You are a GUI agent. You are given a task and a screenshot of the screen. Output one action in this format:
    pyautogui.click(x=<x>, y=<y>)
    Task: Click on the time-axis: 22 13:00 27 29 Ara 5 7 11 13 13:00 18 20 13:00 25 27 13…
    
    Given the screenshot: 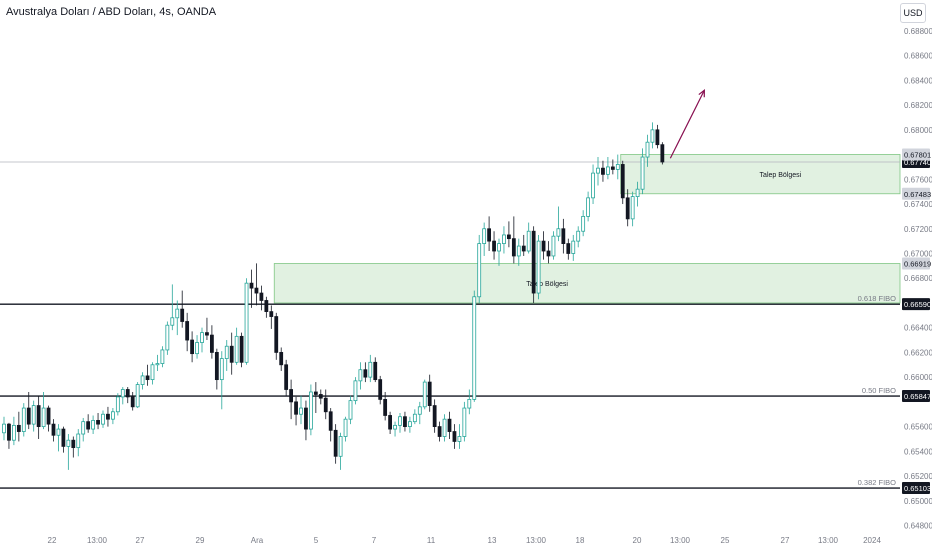 What is the action you would take?
    pyautogui.click(x=465, y=540)
    